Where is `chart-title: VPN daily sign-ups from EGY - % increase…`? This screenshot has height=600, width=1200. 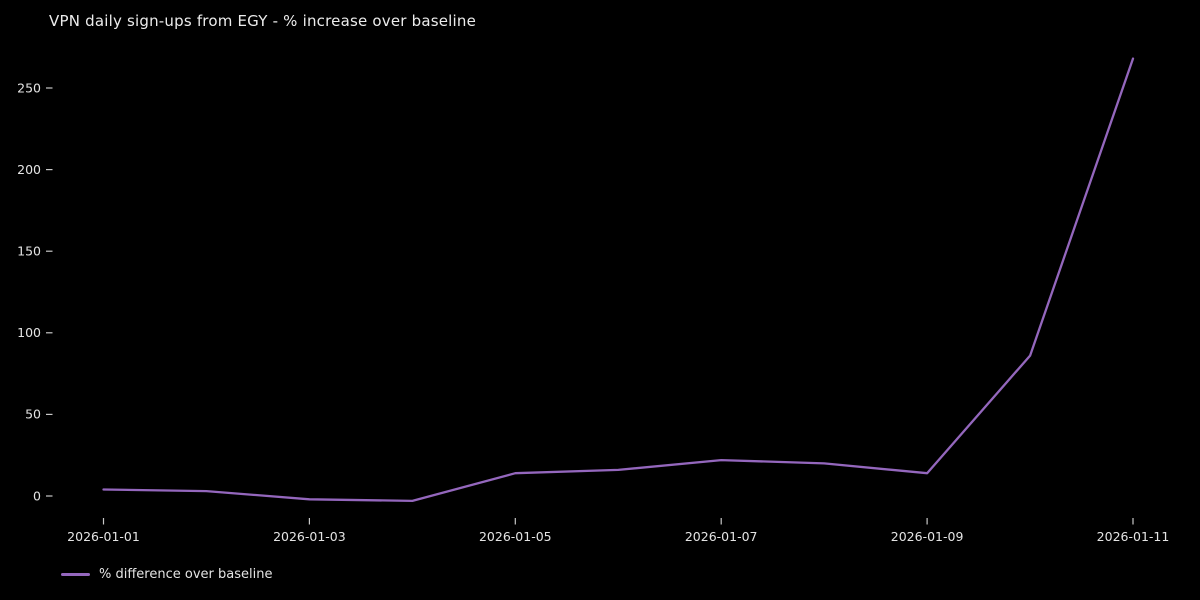 chart-title: VPN daily sign-ups from EGY - % increase… is located at coordinates (263, 21).